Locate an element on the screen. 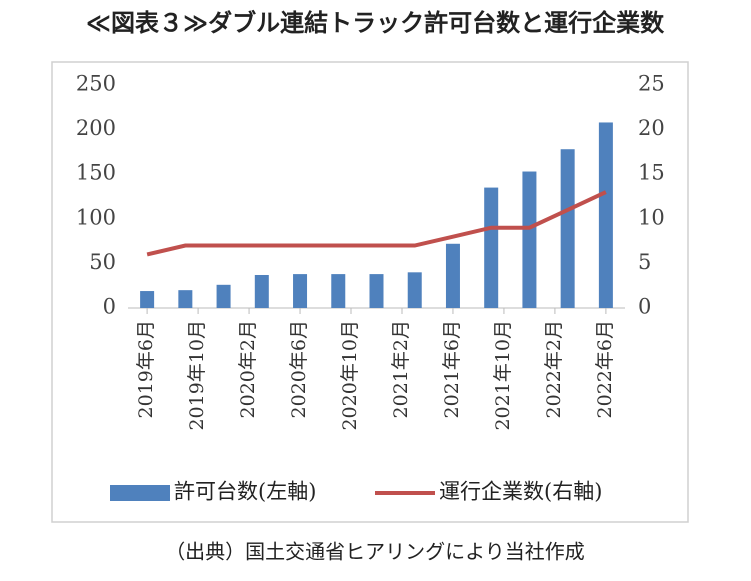  y-tick-label: 100 is located at coordinates (96, 217).